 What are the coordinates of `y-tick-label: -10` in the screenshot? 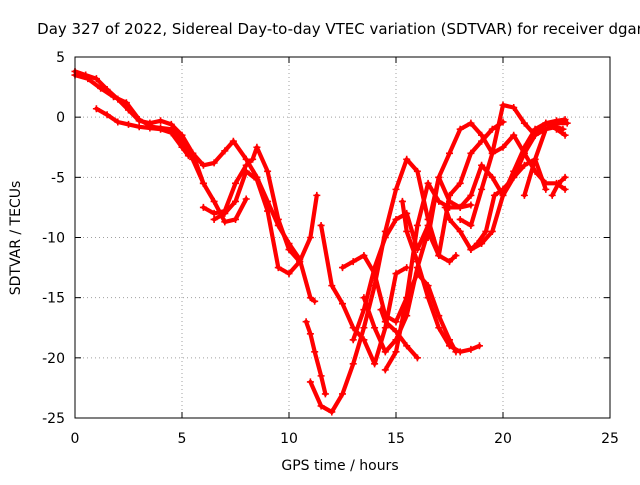 It's located at (53, 239).